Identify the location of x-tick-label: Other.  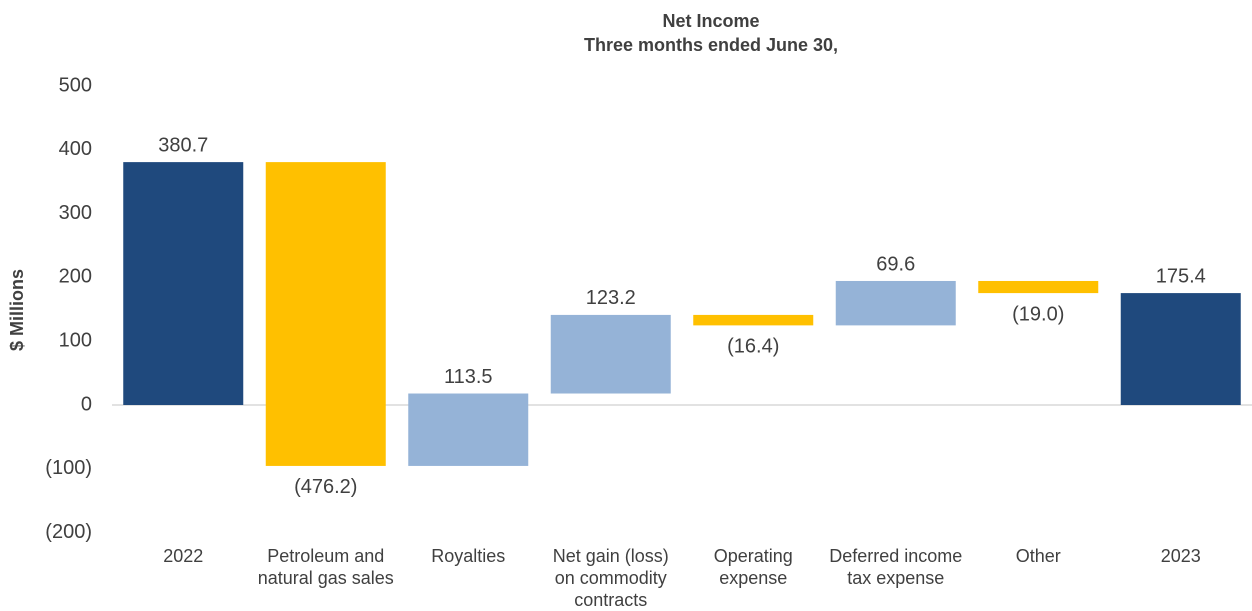
(1038, 556).